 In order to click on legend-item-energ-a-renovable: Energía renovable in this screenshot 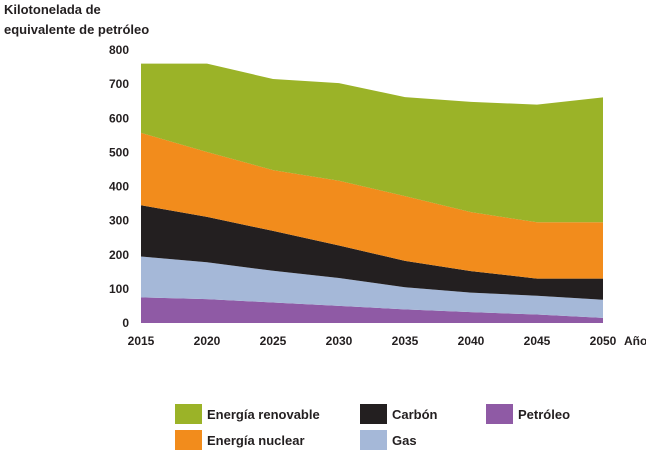, I will do `click(247, 414)`.